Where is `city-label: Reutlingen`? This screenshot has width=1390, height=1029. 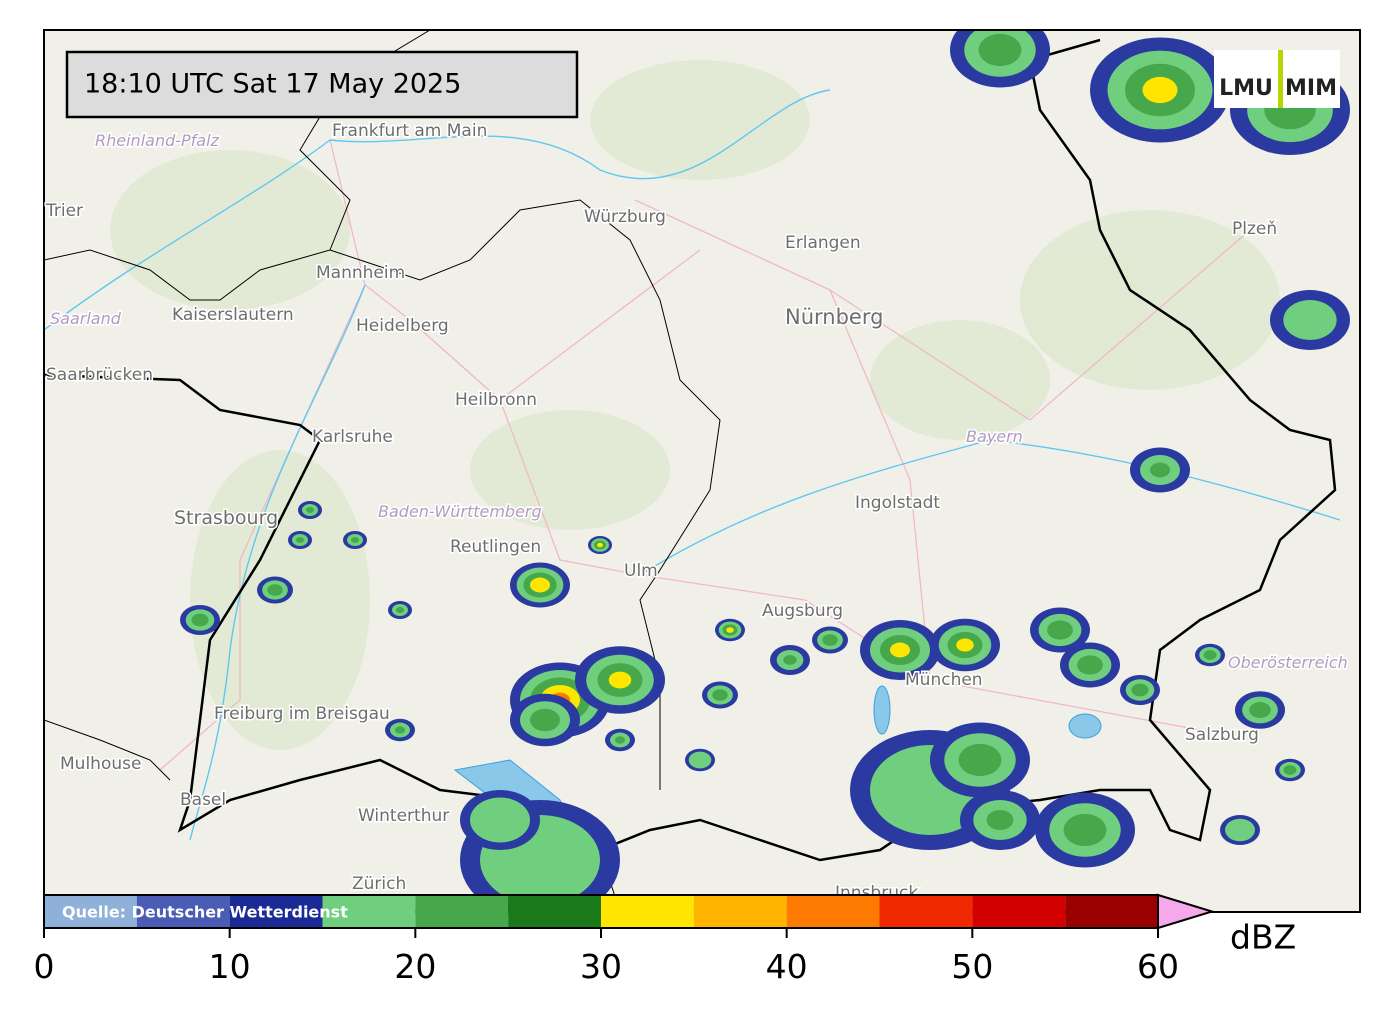
city-label: Reutlingen is located at coordinates (495, 547).